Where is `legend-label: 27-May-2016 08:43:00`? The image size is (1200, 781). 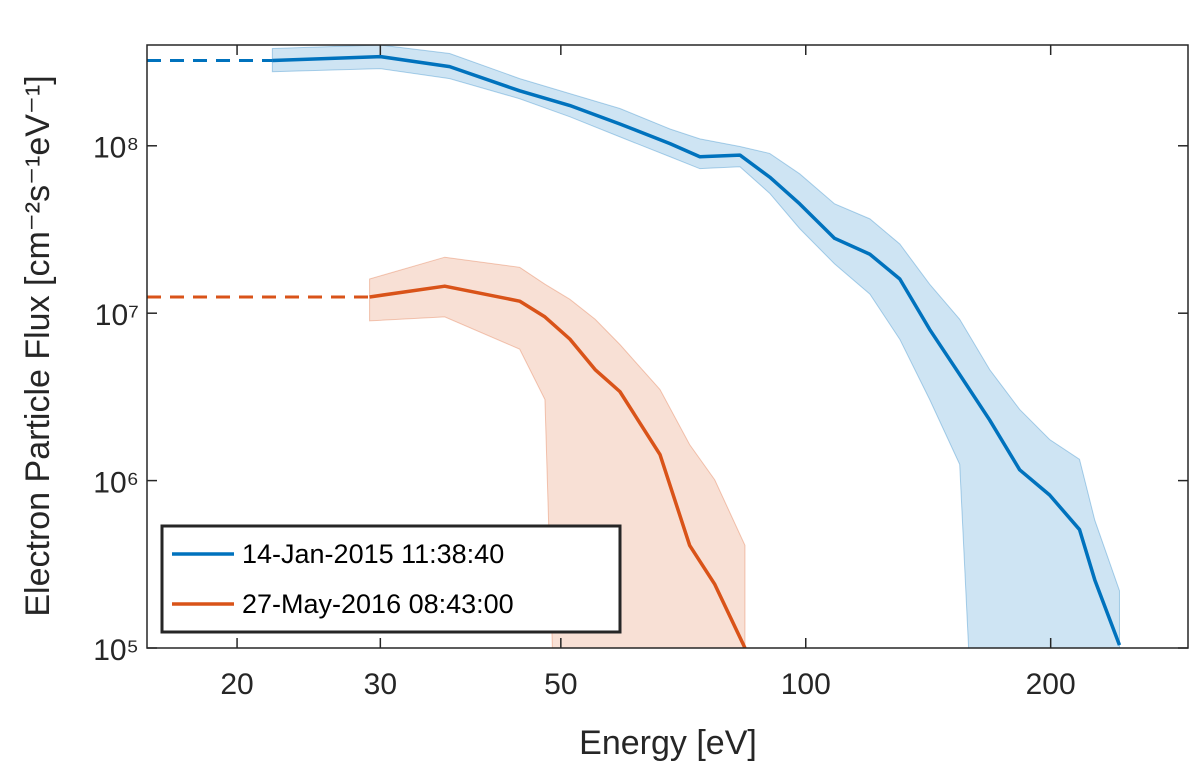 legend-label: 27-May-2016 08:43:00 is located at coordinates (378, 604).